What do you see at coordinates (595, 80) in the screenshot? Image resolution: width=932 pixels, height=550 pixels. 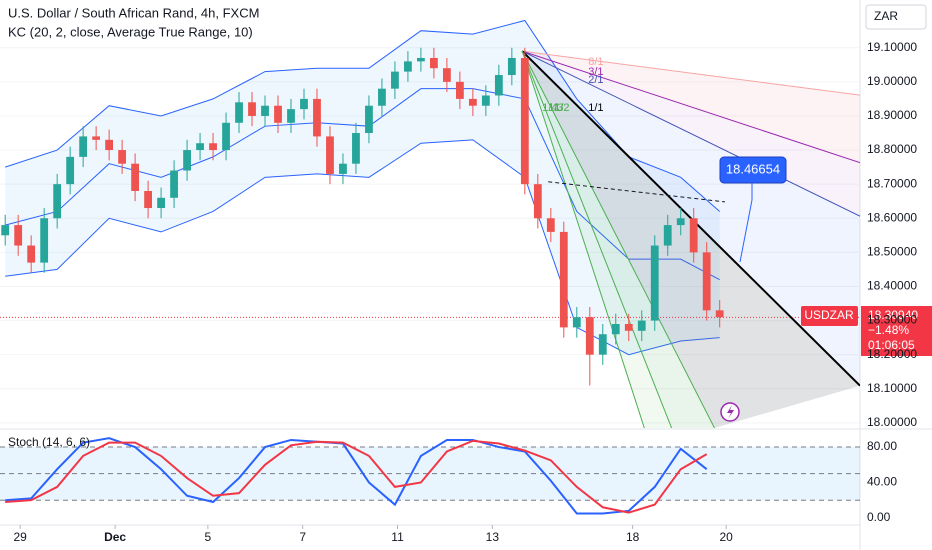 I see `fan-label: 2/1` at bounding box center [595, 80].